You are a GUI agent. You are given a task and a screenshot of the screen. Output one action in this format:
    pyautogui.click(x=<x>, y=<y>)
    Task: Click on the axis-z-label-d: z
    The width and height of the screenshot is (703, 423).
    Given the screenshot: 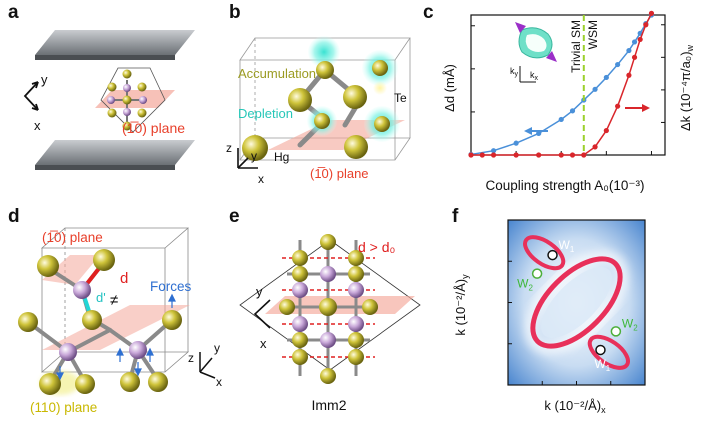 What is the action you would take?
    pyautogui.click(x=191, y=358)
    